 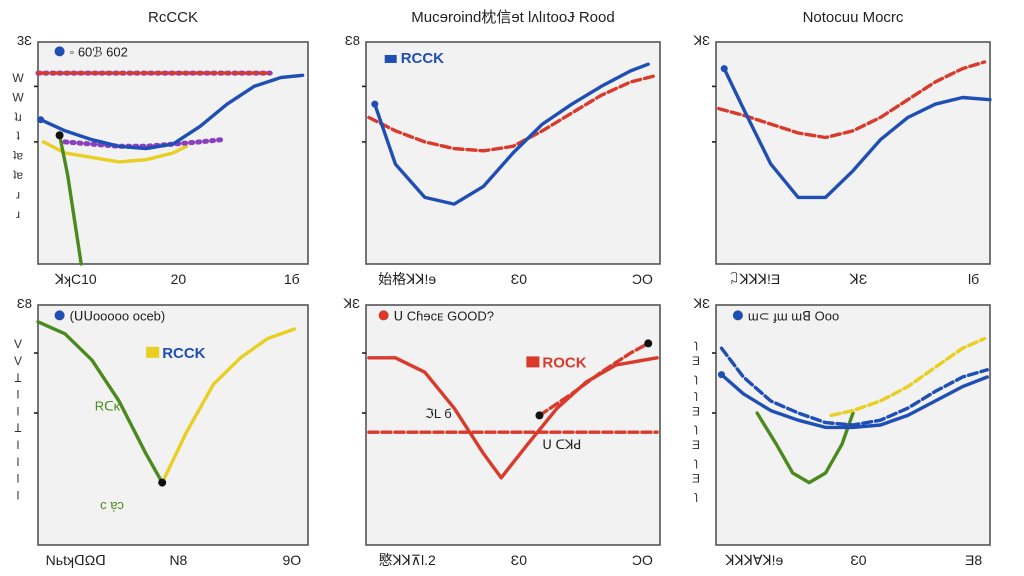 What do you see at coordinates (178, 560) in the screenshot?
I see `x-tick-label: N8` at bounding box center [178, 560].